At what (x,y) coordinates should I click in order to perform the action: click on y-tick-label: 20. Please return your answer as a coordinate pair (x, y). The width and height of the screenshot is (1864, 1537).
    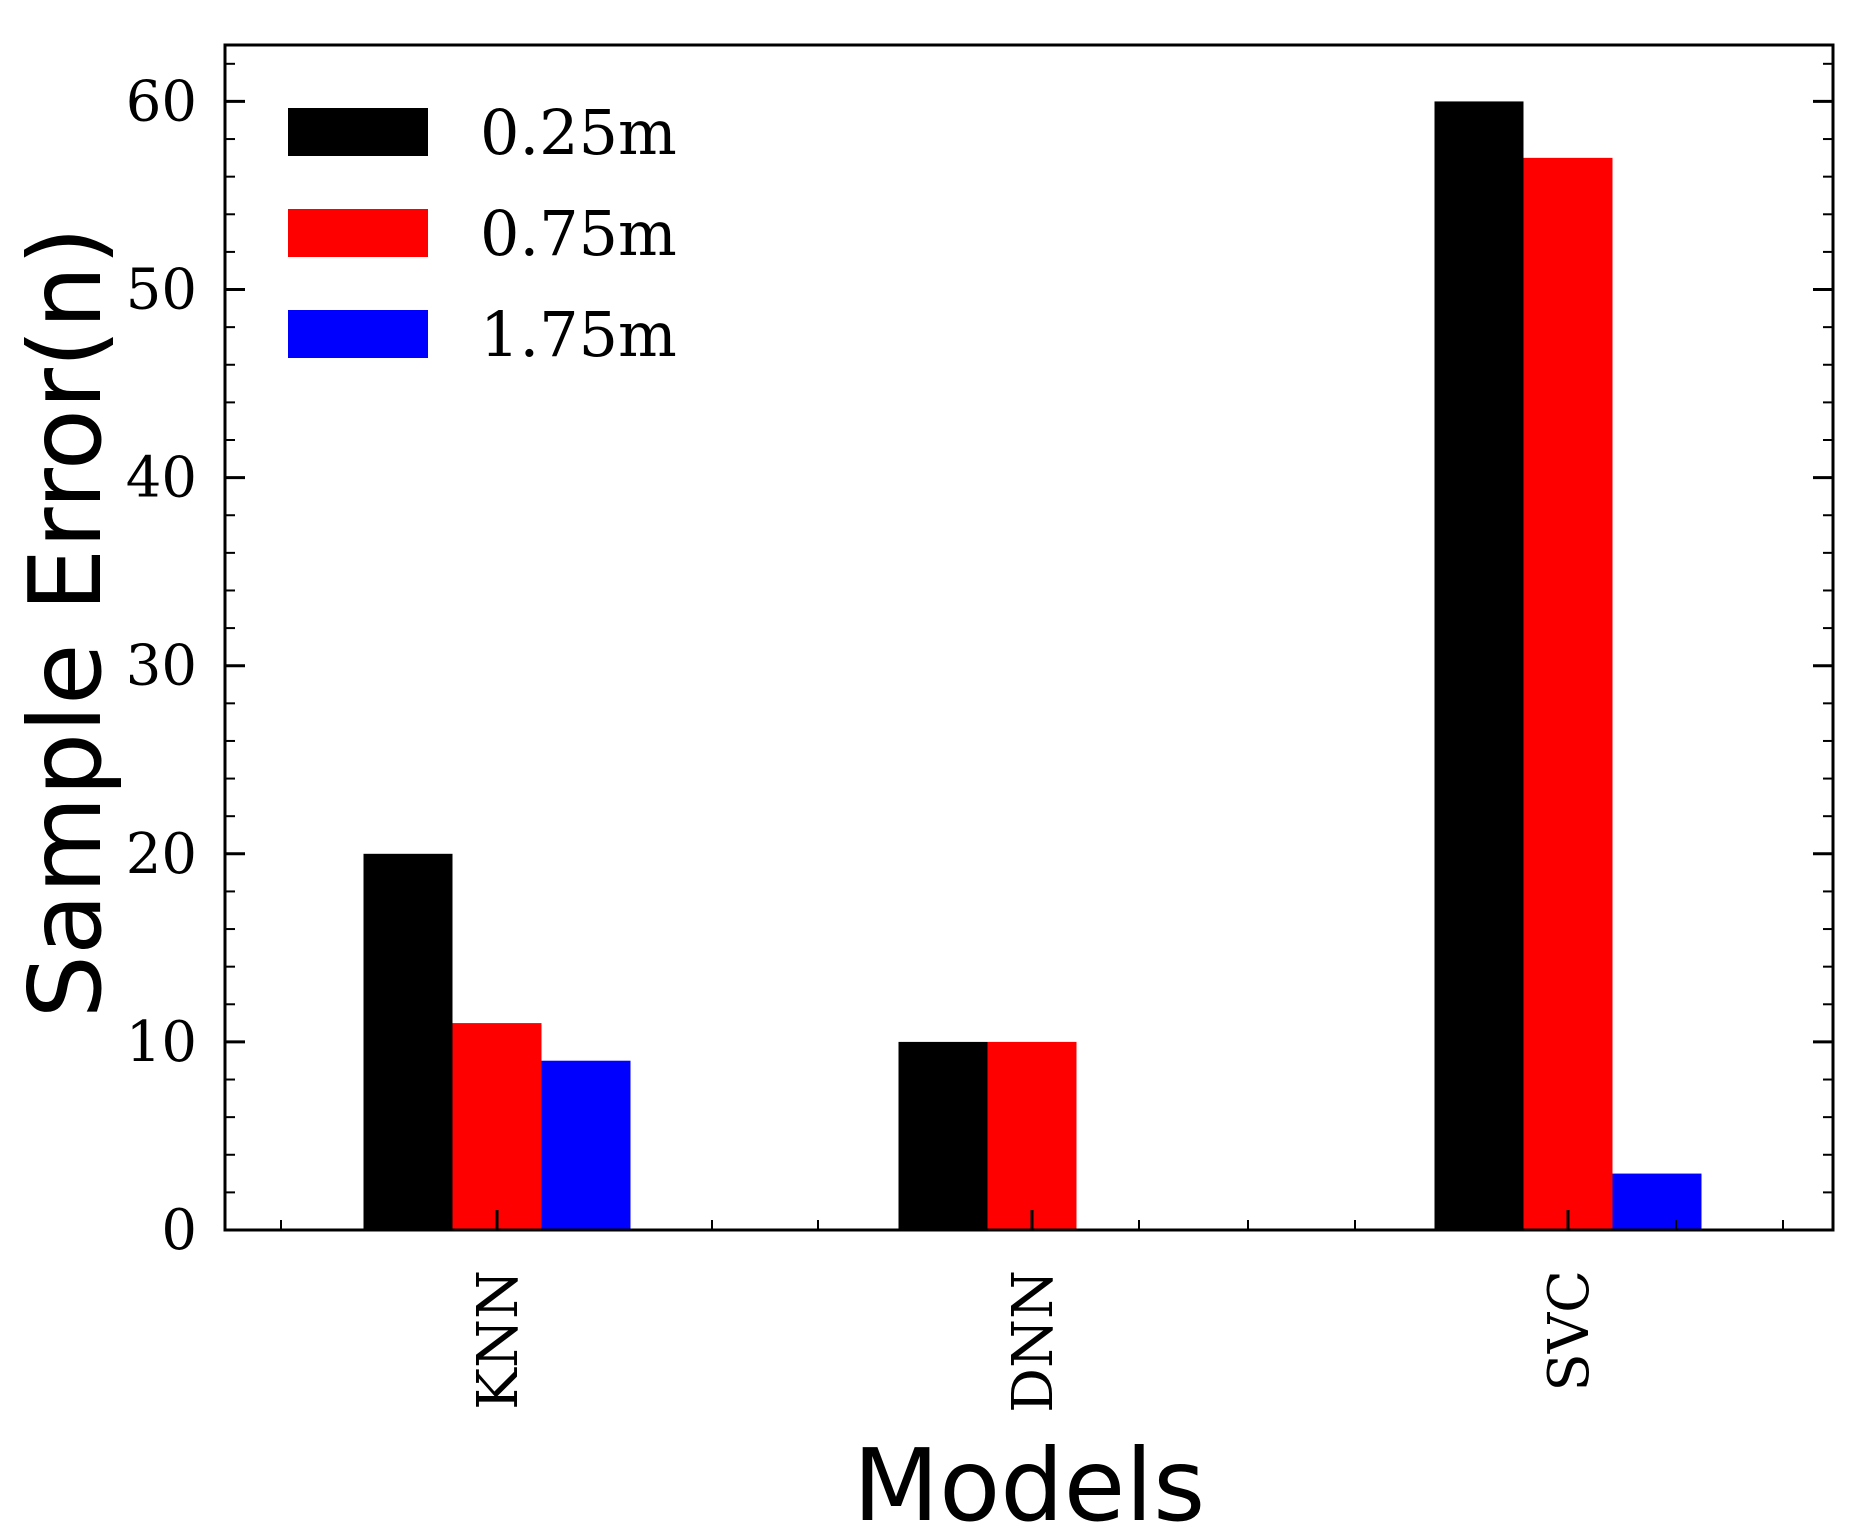
    Looking at the image, I should click on (161, 854).